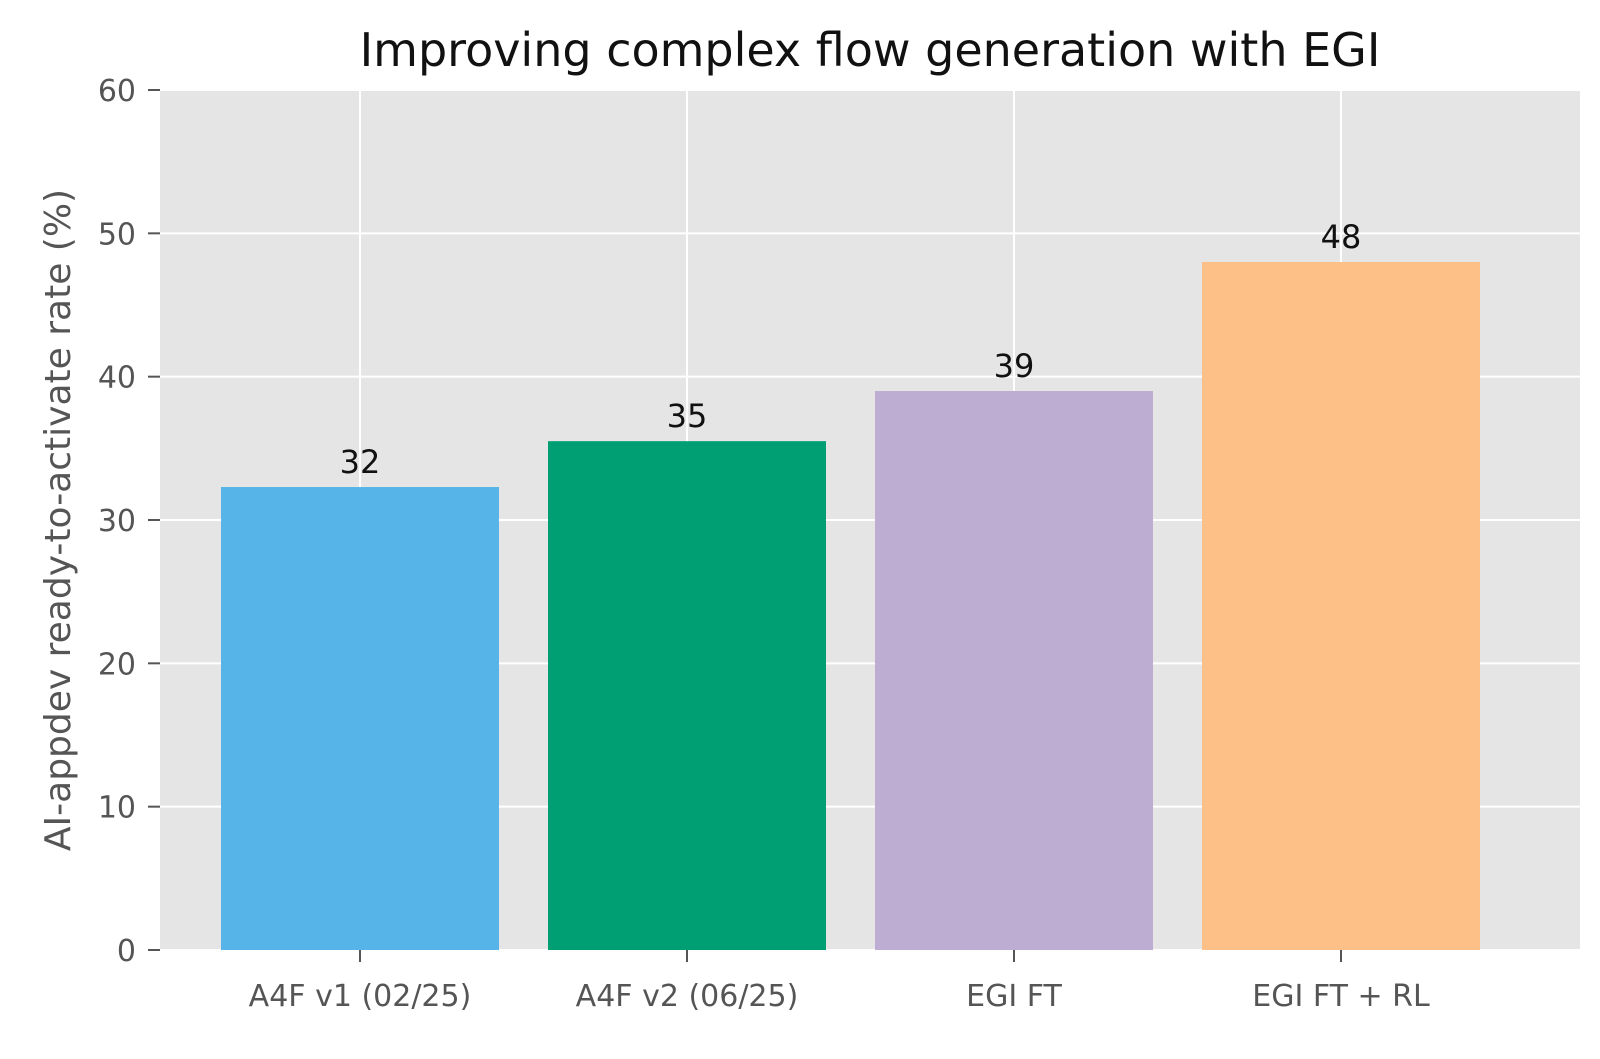 This screenshot has width=1600, height=1059. What do you see at coordinates (117, 91) in the screenshot?
I see `y-tick-label: 60` at bounding box center [117, 91].